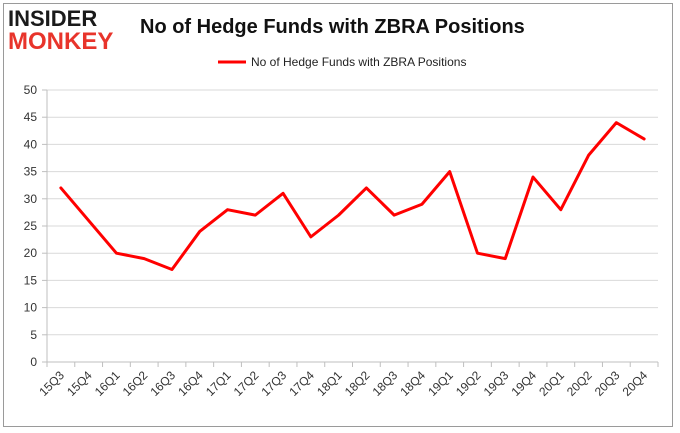 This screenshot has width=680, height=433. What do you see at coordinates (357, 383) in the screenshot?
I see `x-tick-label-18Q2: 18Q2` at bounding box center [357, 383].